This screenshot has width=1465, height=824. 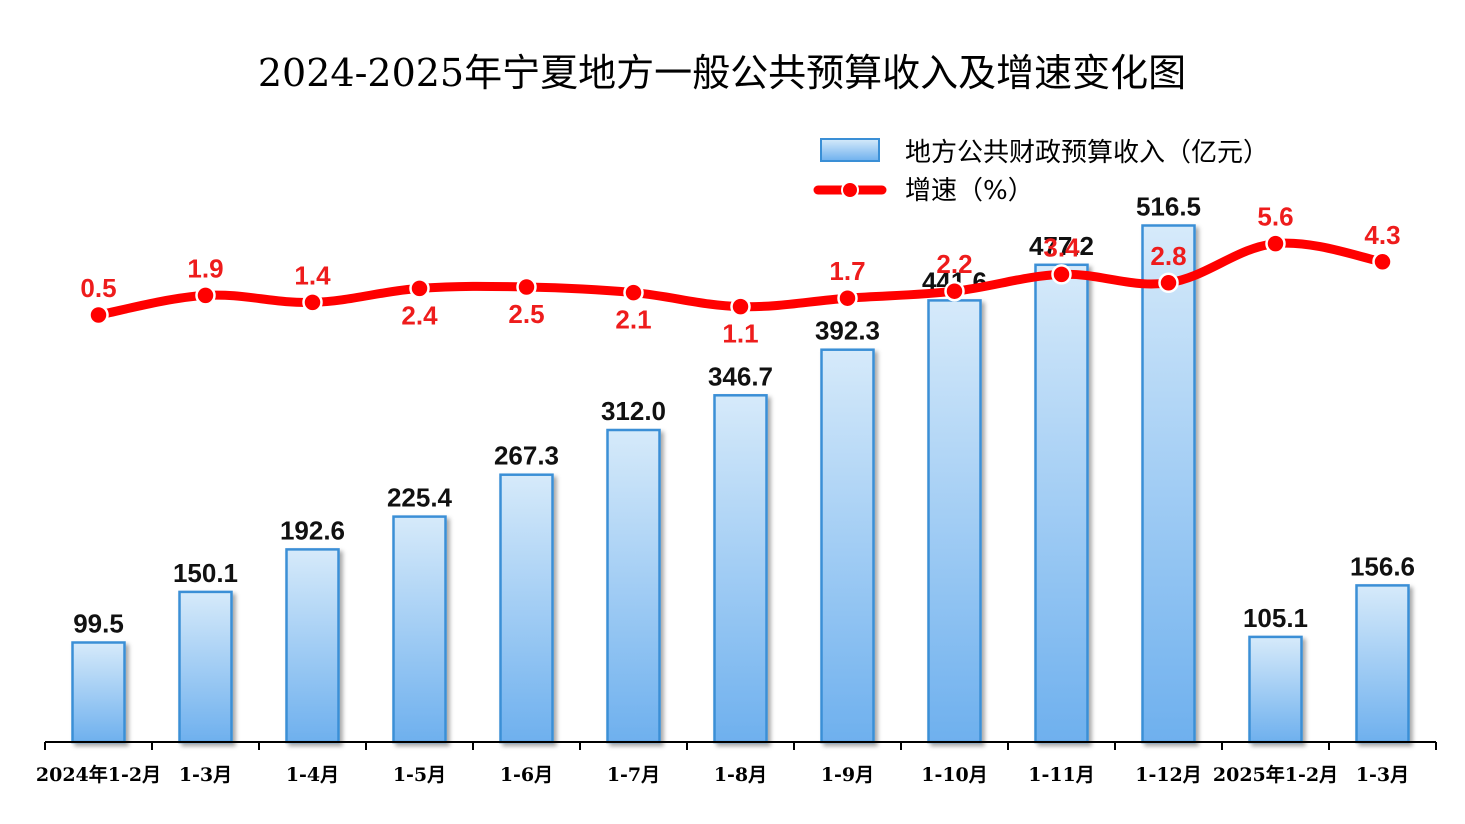 I want to click on x-tick-label: 1-7月, so click(x=633, y=775).